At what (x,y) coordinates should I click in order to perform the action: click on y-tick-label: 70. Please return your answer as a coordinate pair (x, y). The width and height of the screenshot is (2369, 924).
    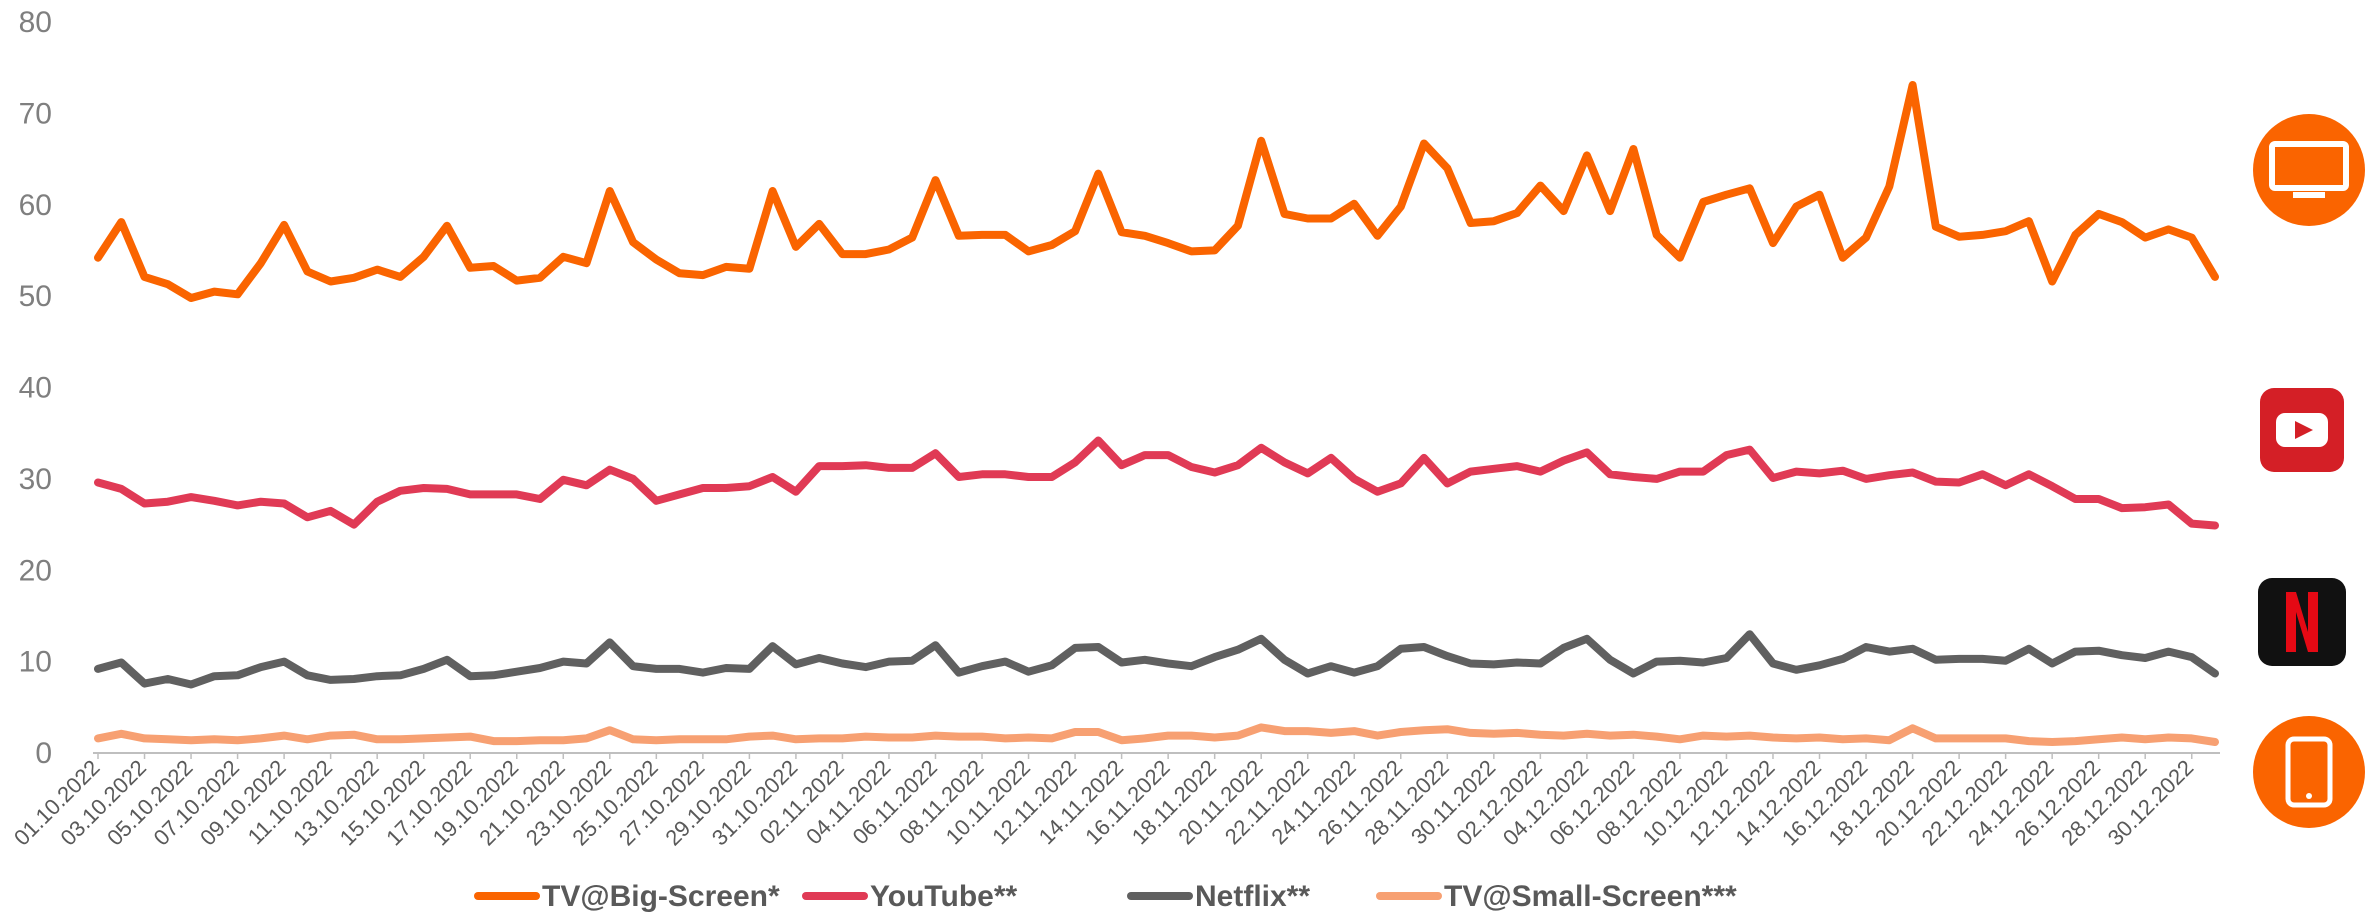
    Looking at the image, I should click on (35, 113).